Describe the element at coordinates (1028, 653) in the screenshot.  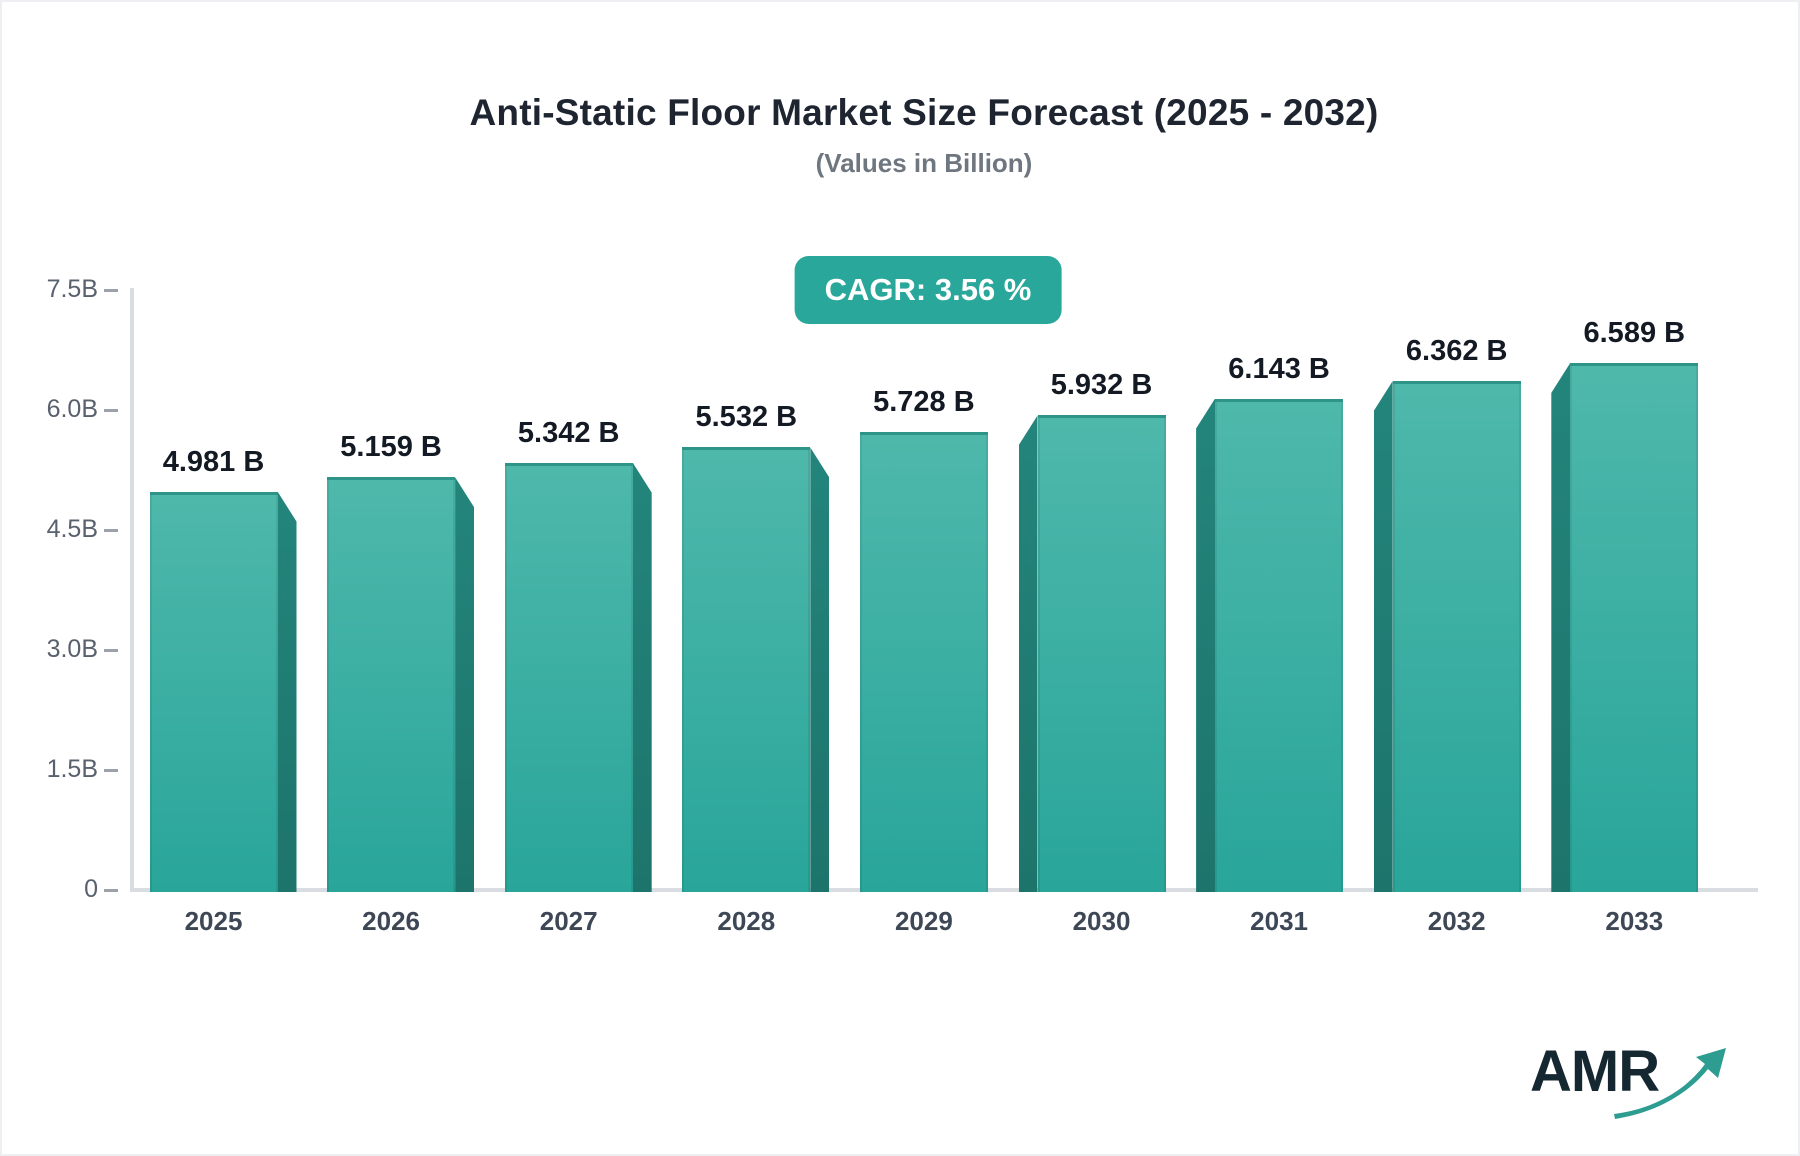
I see `bar-2030-side-face` at that location.